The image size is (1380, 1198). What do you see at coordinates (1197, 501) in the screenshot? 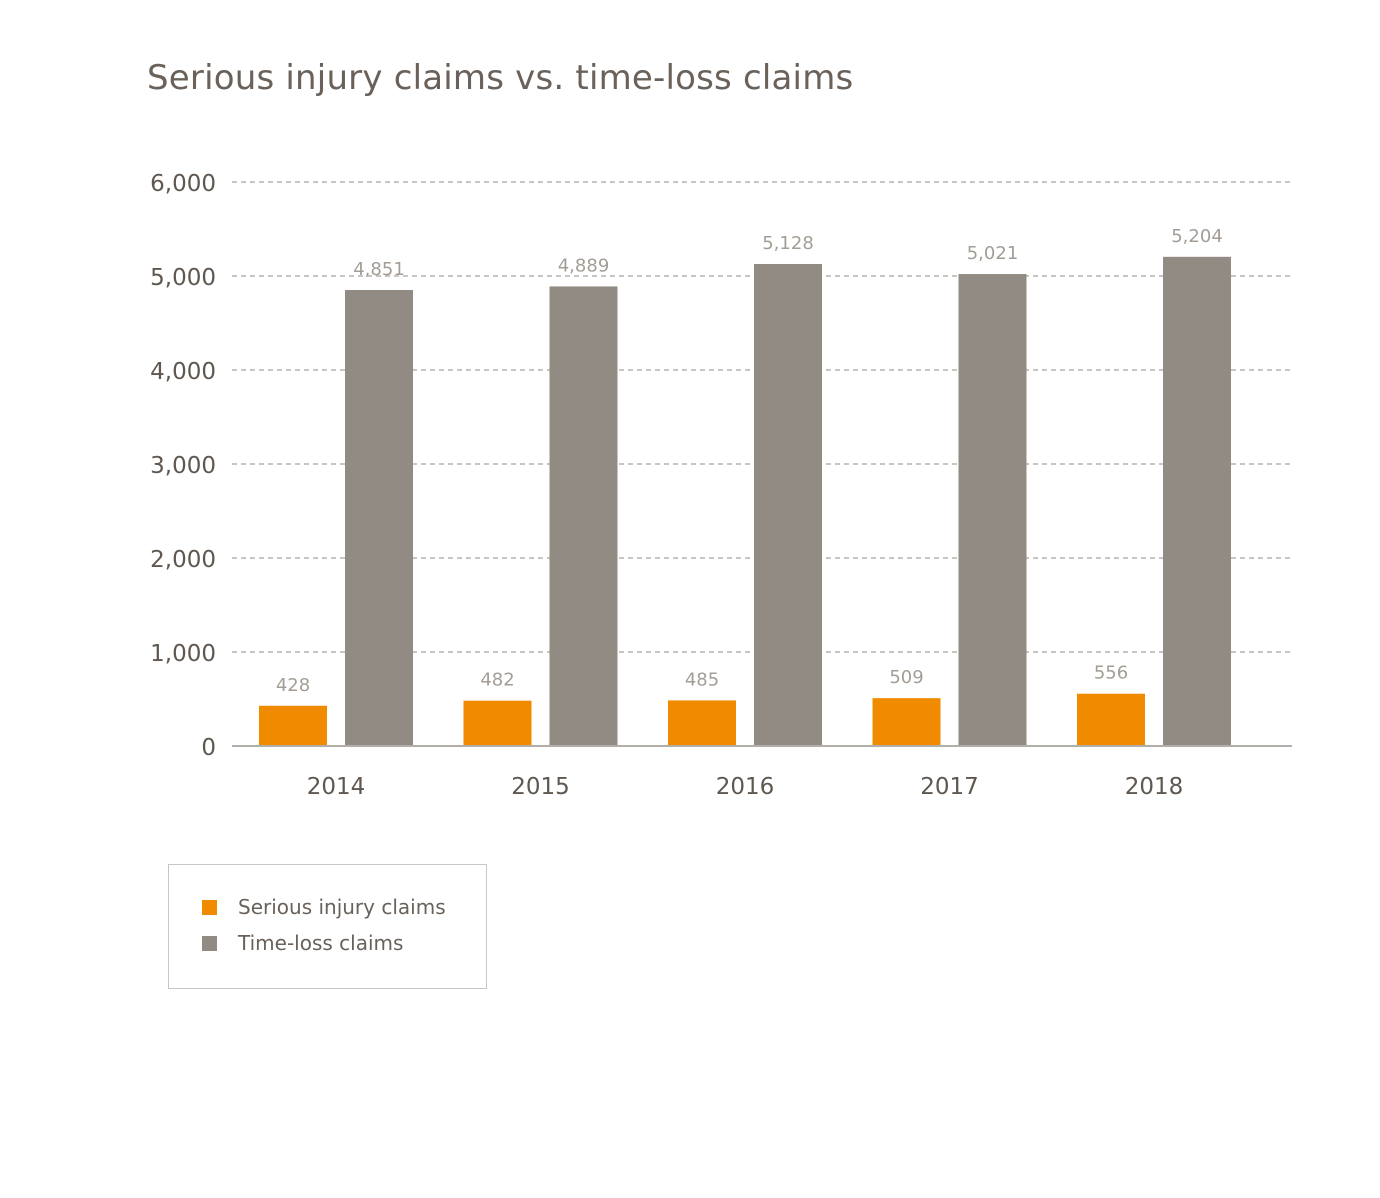
I see `bar-time-loss-2018` at bounding box center [1197, 501].